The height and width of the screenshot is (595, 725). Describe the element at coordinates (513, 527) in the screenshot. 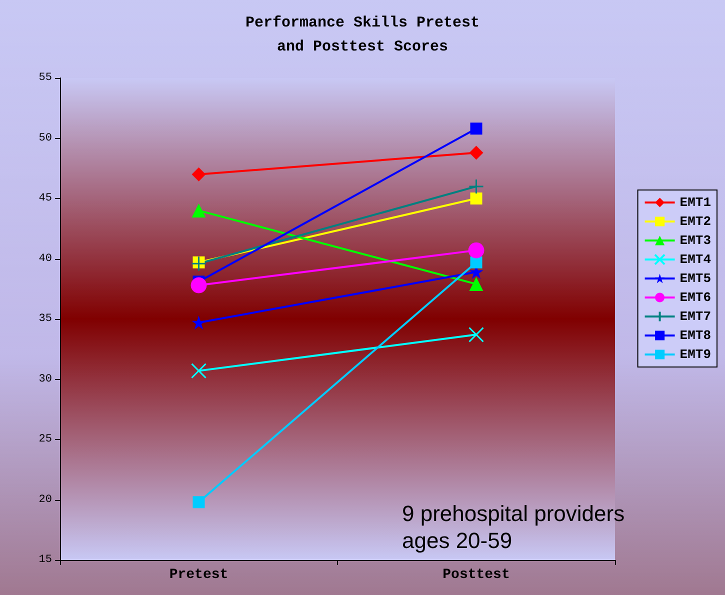

I see `annotation: 9 prehospital providers ages 20-59` at that location.